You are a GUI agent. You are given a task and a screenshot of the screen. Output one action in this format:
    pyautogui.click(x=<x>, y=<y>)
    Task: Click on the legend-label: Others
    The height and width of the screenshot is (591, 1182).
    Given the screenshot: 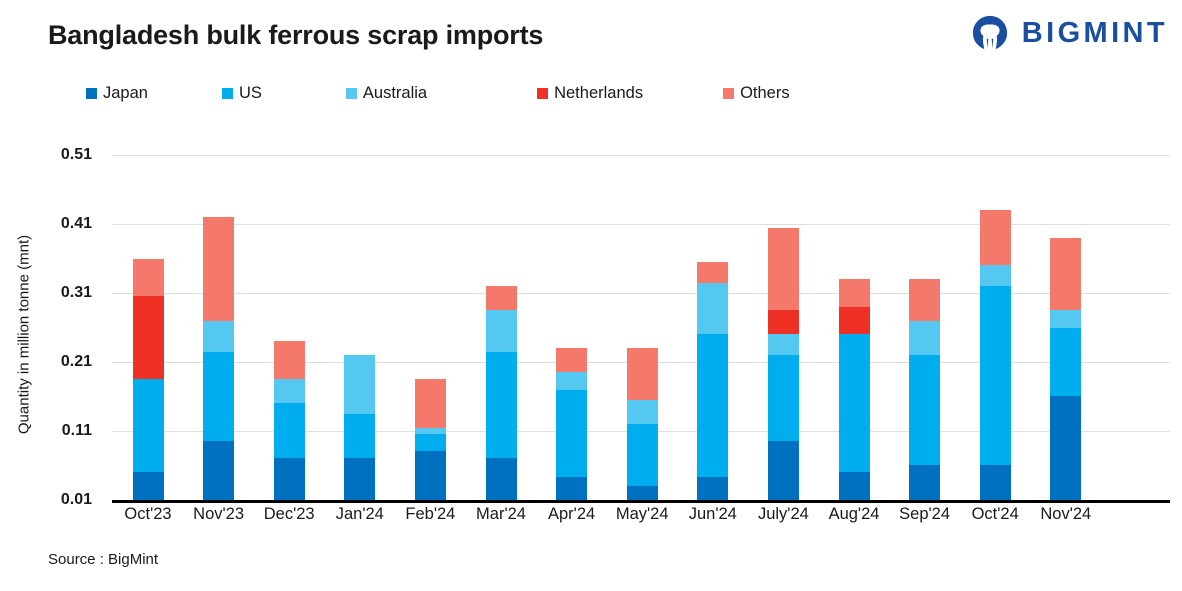 What is the action you would take?
    pyautogui.click(x=765, y=93)
    